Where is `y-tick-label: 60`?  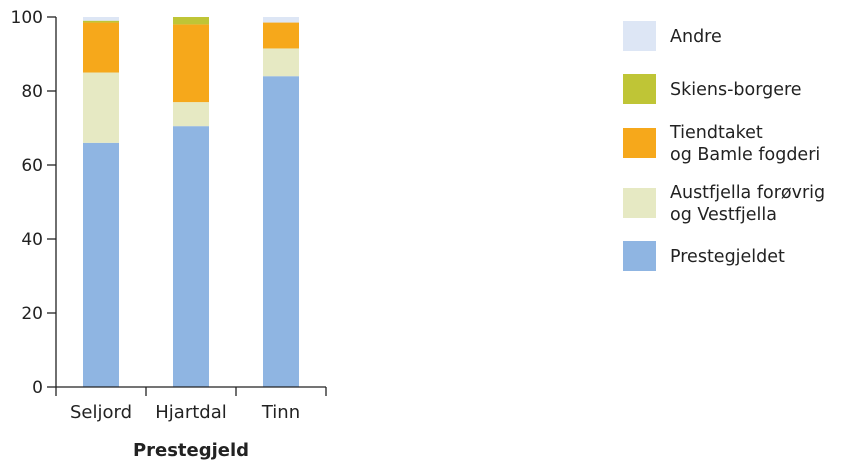
y-tick-label: 60 is located at coordinates (32, 166).